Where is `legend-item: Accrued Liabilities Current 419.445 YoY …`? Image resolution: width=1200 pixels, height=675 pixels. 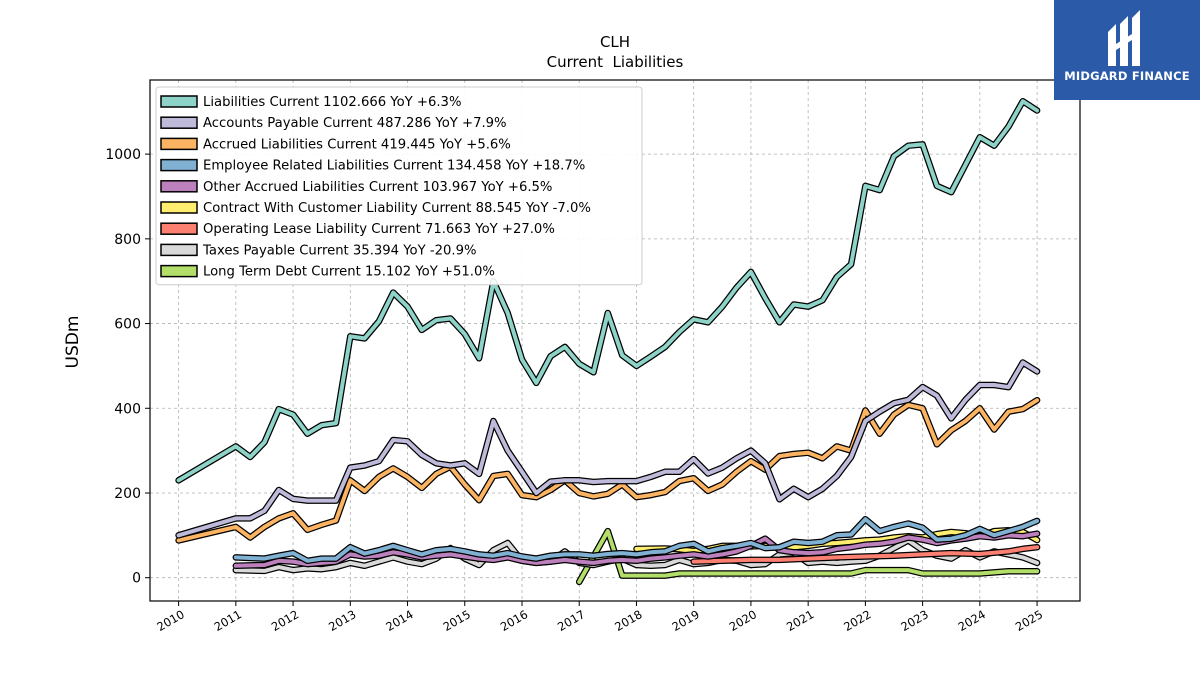 legend-item: Accrued Liabilities Current 419.445 YoY … is located at coordinates (335, 144).